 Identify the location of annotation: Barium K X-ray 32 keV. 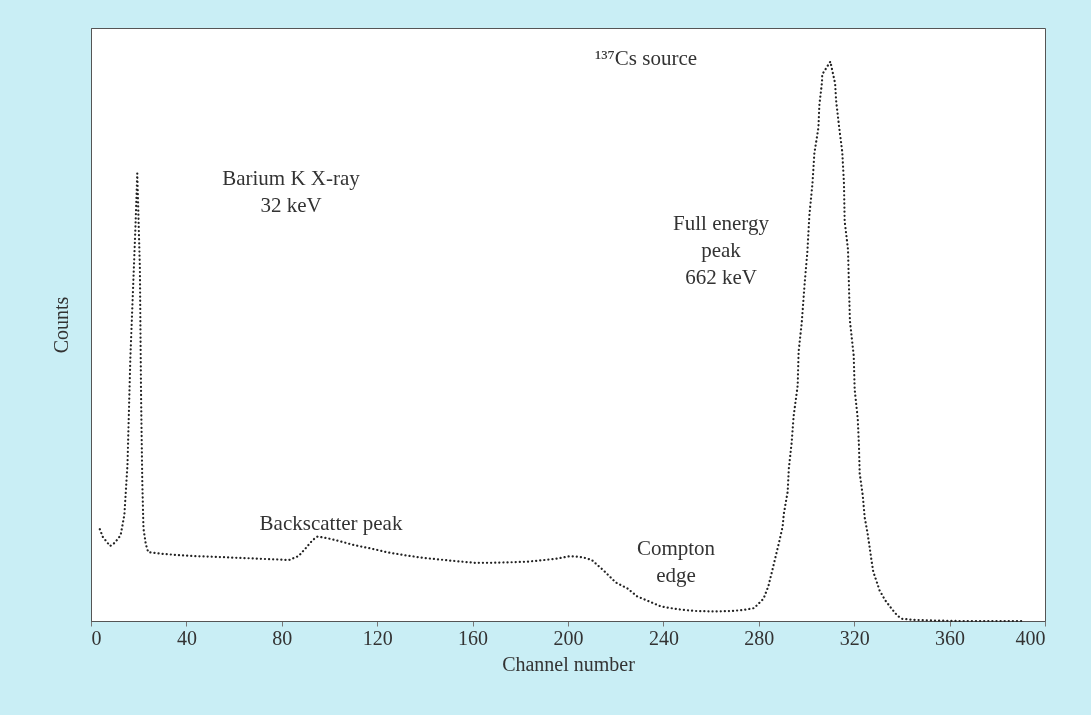
(291, 191).